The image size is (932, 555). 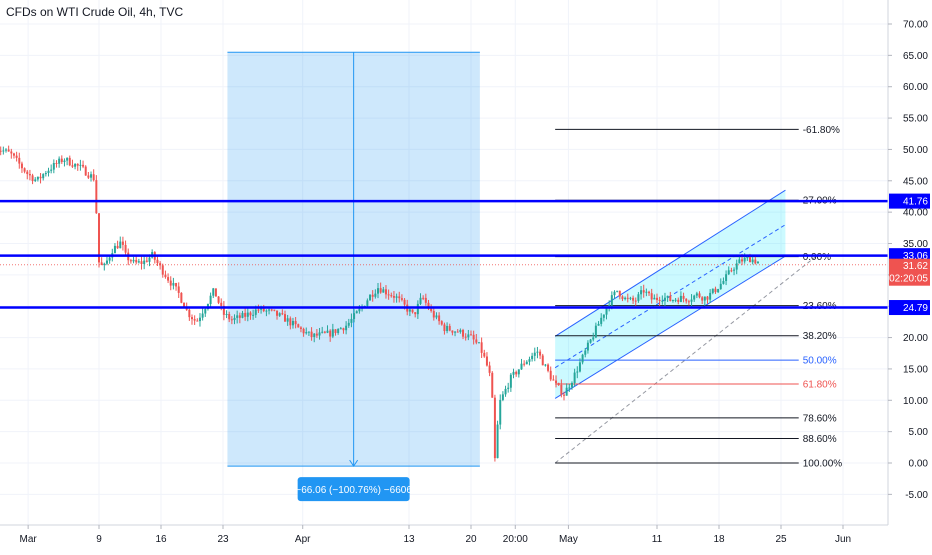 What do you see at coordinates (915, 56) in the screenshot?
I see `y-tick-label: 65.00` at bounding box center [915, 56].